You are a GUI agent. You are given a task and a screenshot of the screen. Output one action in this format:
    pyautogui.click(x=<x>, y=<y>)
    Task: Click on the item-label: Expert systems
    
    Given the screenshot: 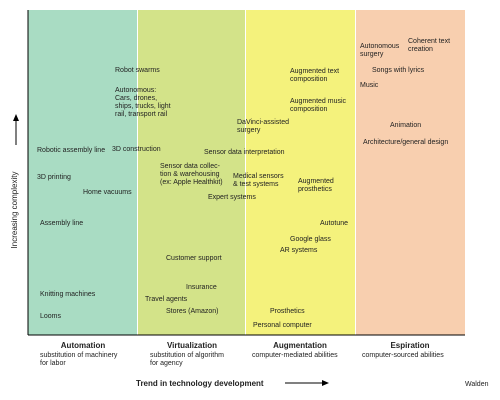 What is the action you would take?
    pyautogui.click(x=232, y=197)
    